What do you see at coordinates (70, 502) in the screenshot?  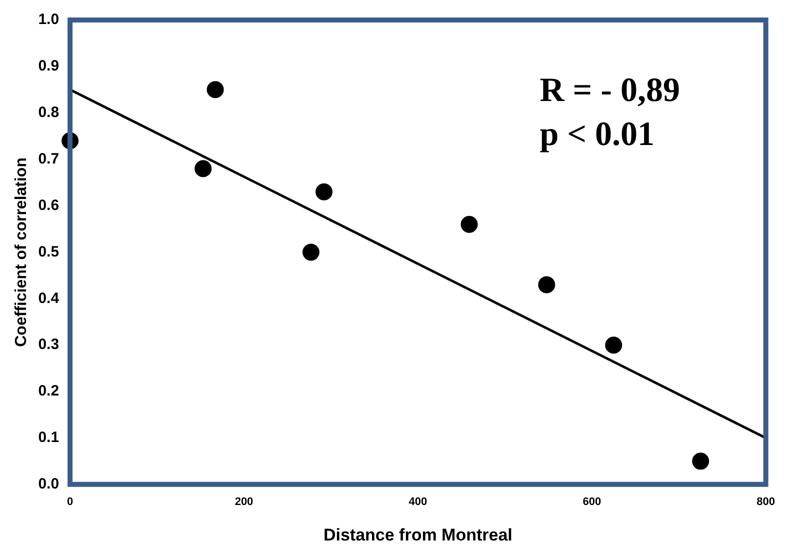 I see `x-tick-label: 0` at bounding box center [70, 502].